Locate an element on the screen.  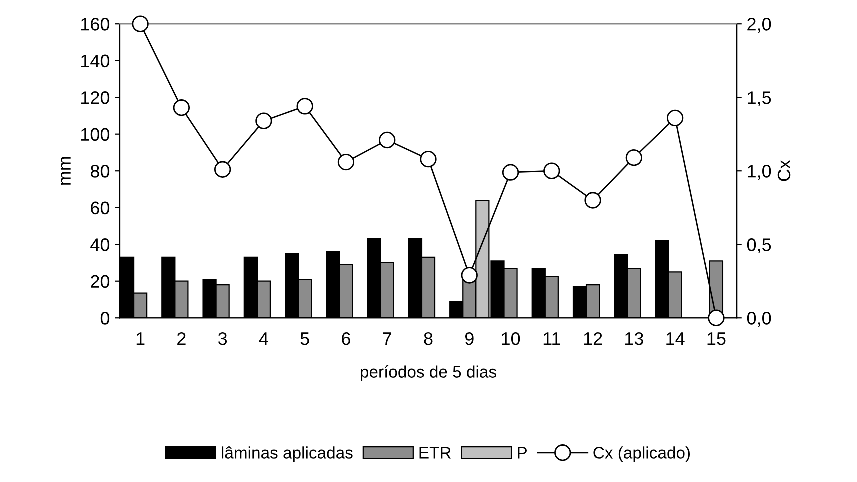
x-tick-label: 5 is located at coordinates (305, 339).